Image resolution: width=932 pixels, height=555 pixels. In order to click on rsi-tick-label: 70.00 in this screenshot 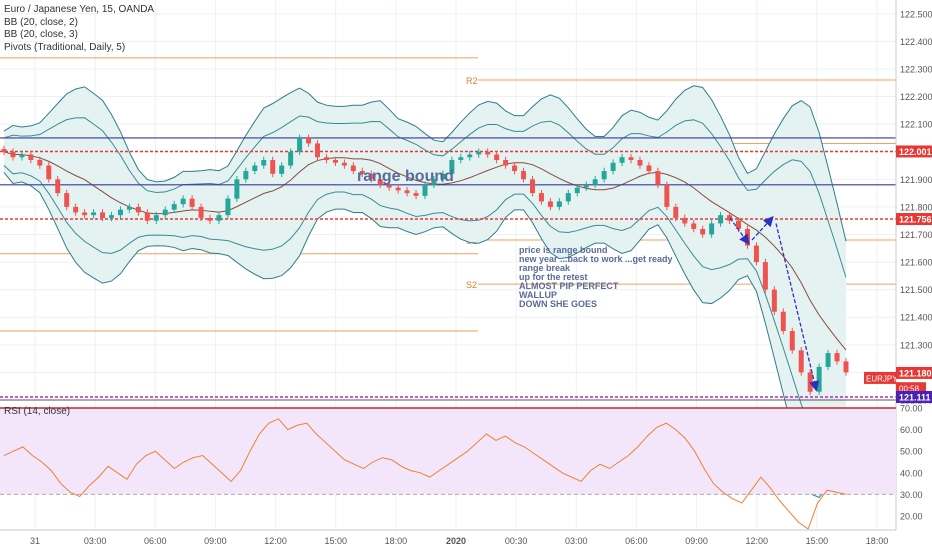, I will do `click(911, 409)`.